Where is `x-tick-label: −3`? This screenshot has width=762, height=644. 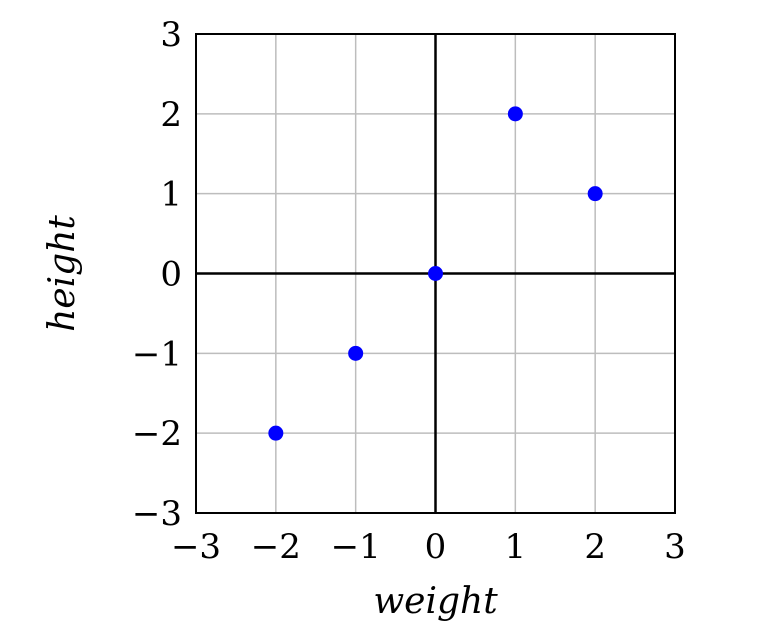 x-tick-label: −3 is located at coordinates (196, 547).